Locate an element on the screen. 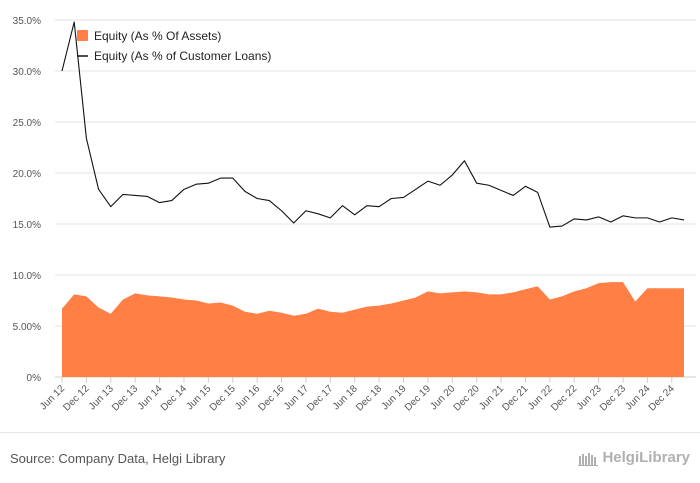 Image resolution: width=700 pixels, height=483 pixels. legend-item-loans: Equity (As % of Customer Loans) is located at coordinates (174, 56).